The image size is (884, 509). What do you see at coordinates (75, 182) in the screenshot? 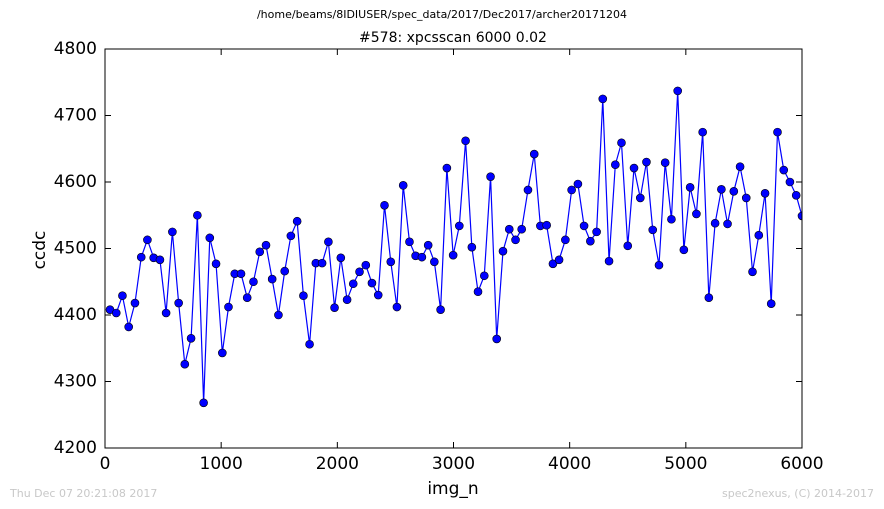
I see `y-tick-label: 4600` at bounding box center [75, 182].